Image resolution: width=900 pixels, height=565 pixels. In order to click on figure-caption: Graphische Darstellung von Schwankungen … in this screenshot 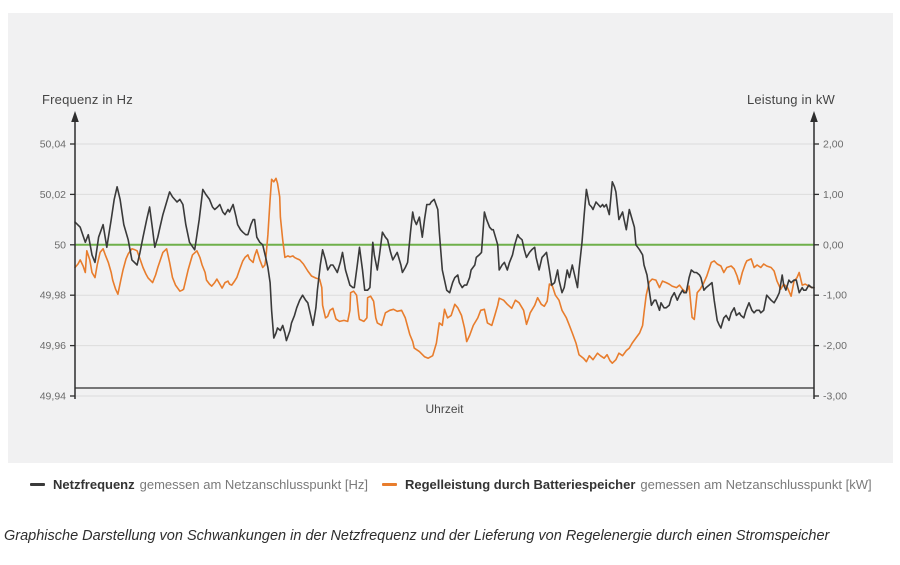, I will do `click(417, 536)`.